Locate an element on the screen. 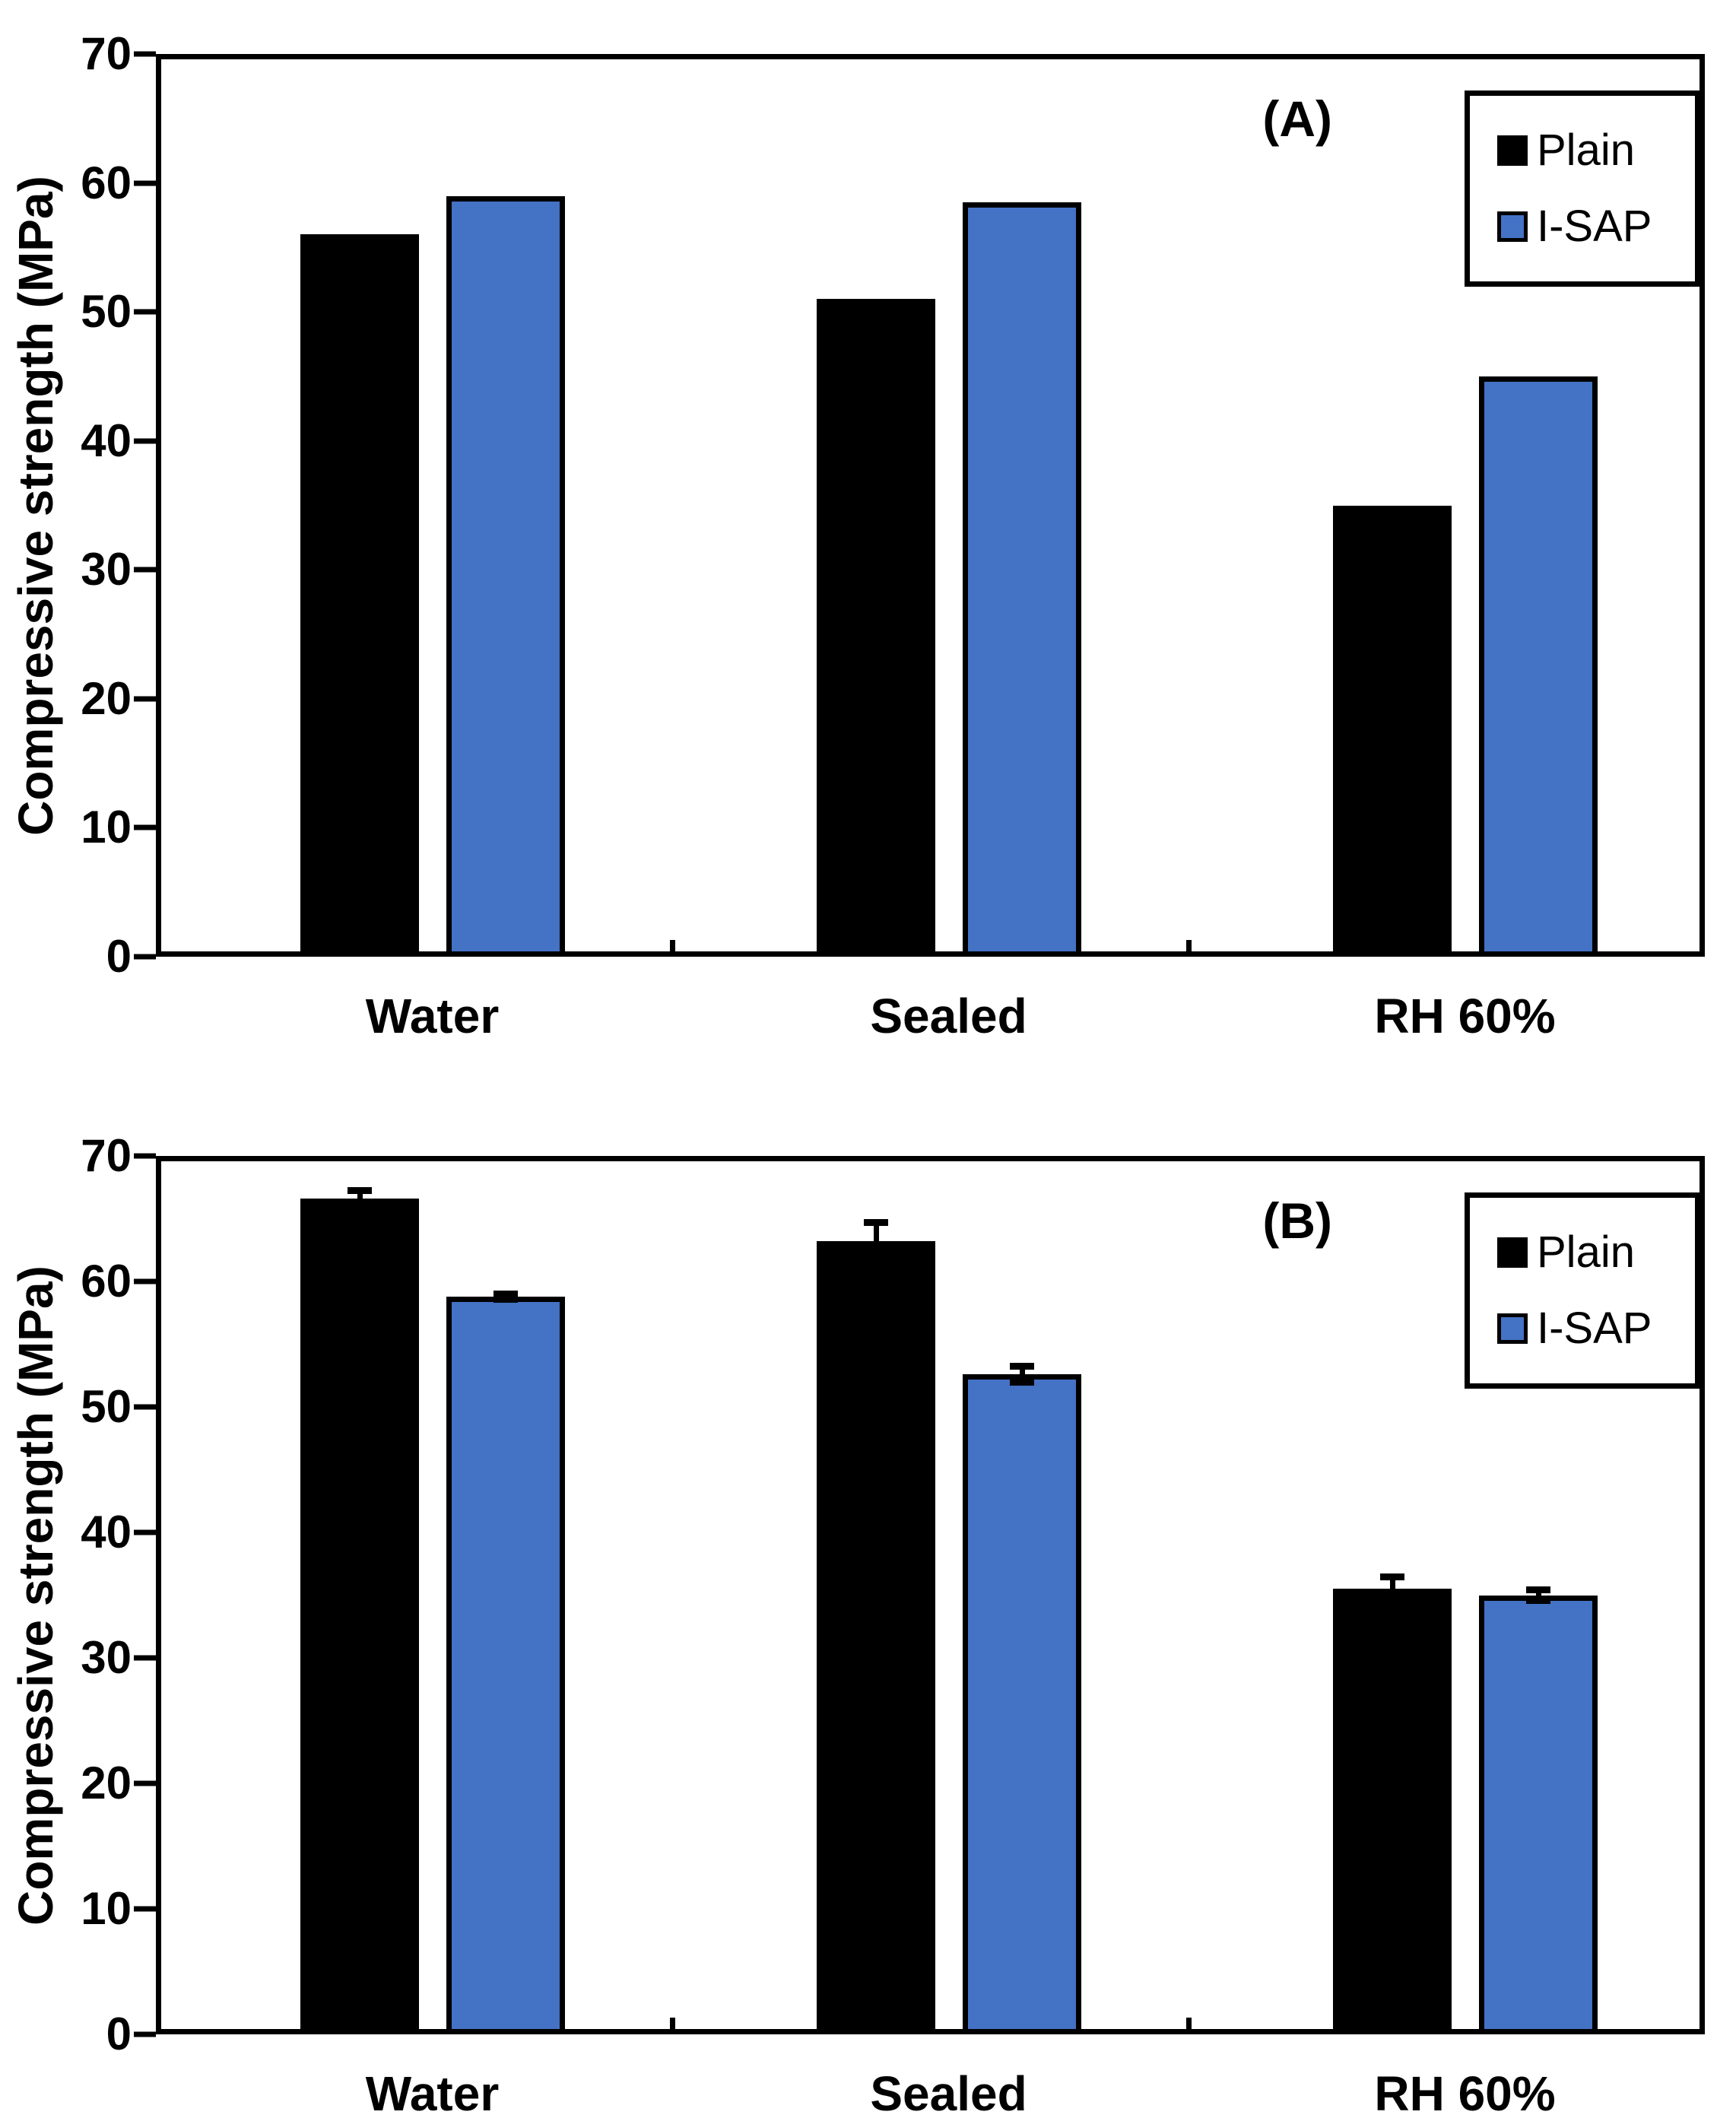 The height and width of the screenshot is (2118, 1736). x-axis-labels: Water Sealed RH 60% is located at coordinates (948, 2076).